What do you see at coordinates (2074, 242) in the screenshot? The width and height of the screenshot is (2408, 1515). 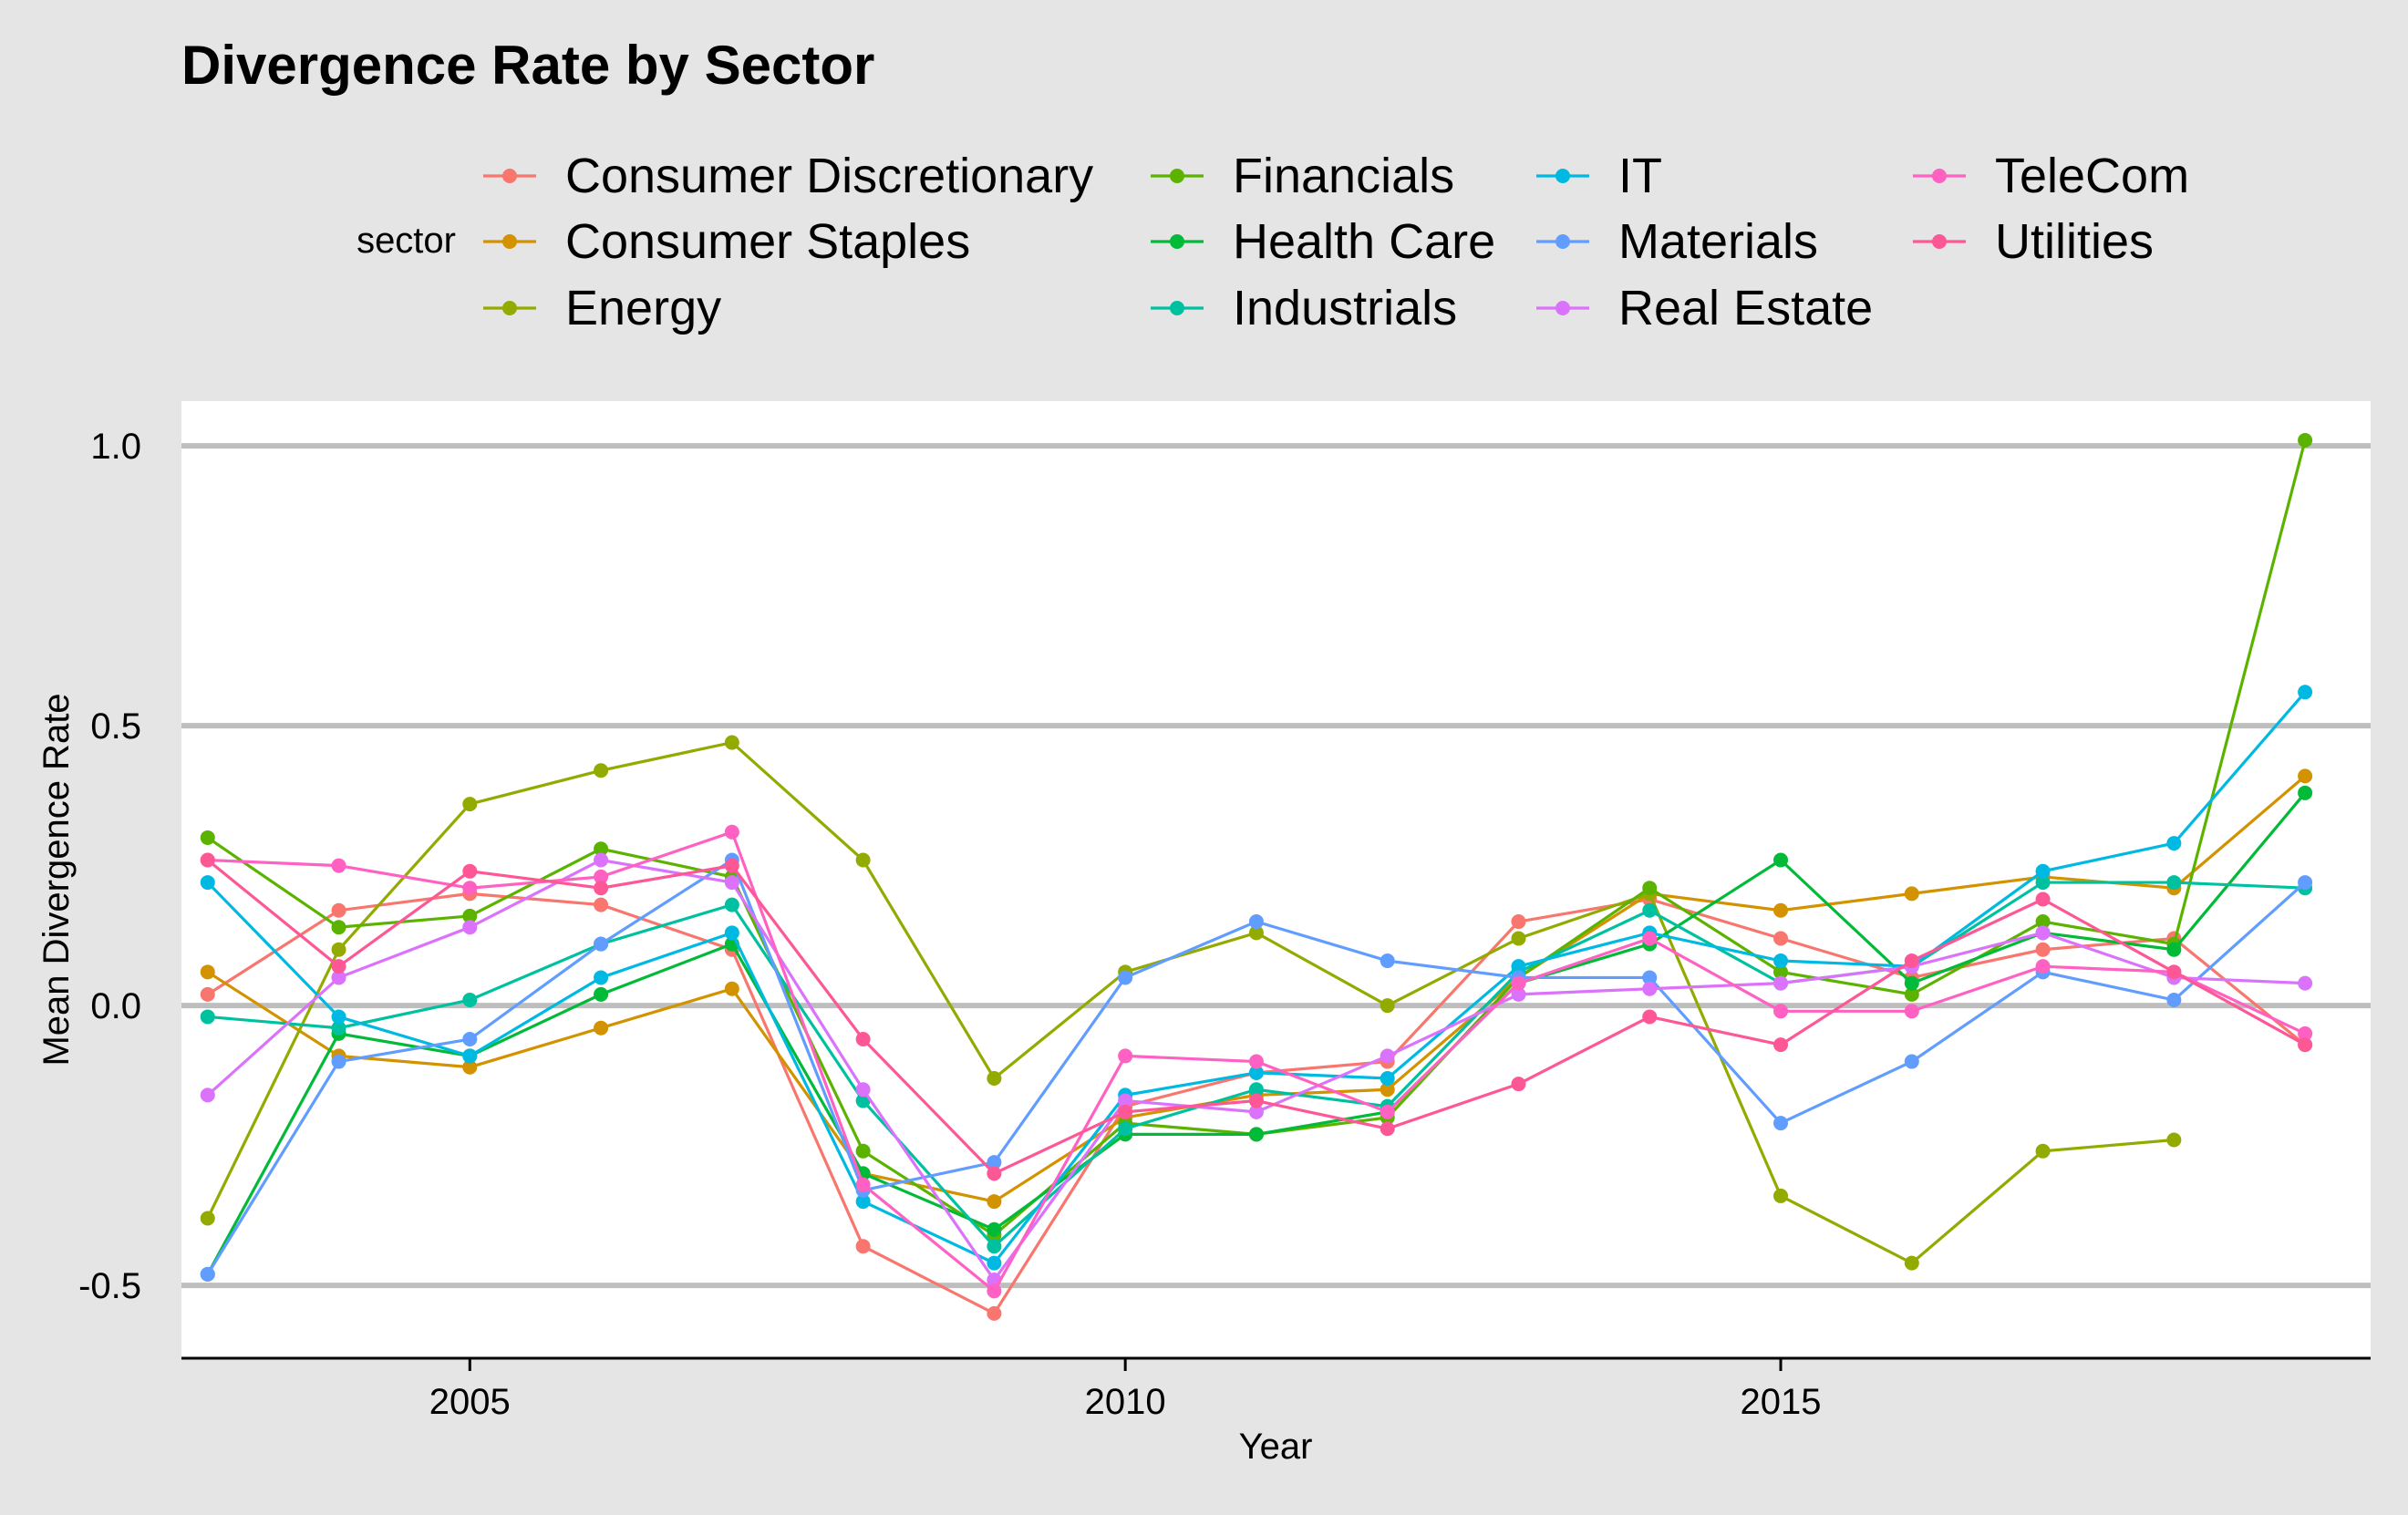 I see `legend-label: Utilities` at bounding box center [2074, 242].